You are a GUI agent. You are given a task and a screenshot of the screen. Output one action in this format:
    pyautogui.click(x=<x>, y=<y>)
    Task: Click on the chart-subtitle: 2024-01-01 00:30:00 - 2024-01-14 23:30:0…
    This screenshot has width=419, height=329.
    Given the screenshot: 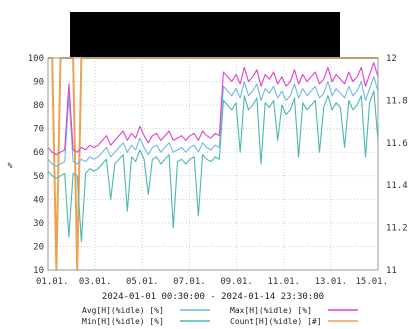 What is the action you would take?
    pyautogui.click(x=213, y=297)
    